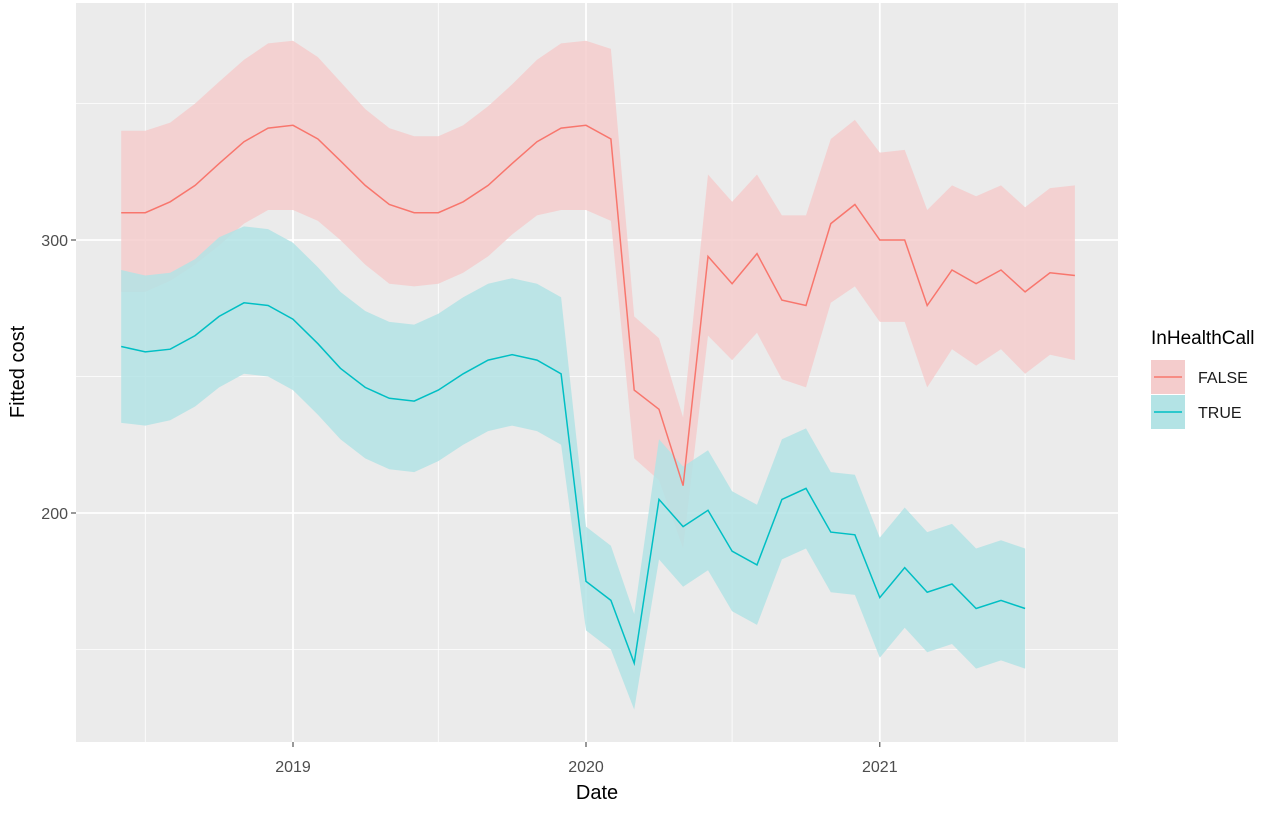 The image size is (1280, 816). I want to click on legend-label-false: FALSE, so click(1223, 378).